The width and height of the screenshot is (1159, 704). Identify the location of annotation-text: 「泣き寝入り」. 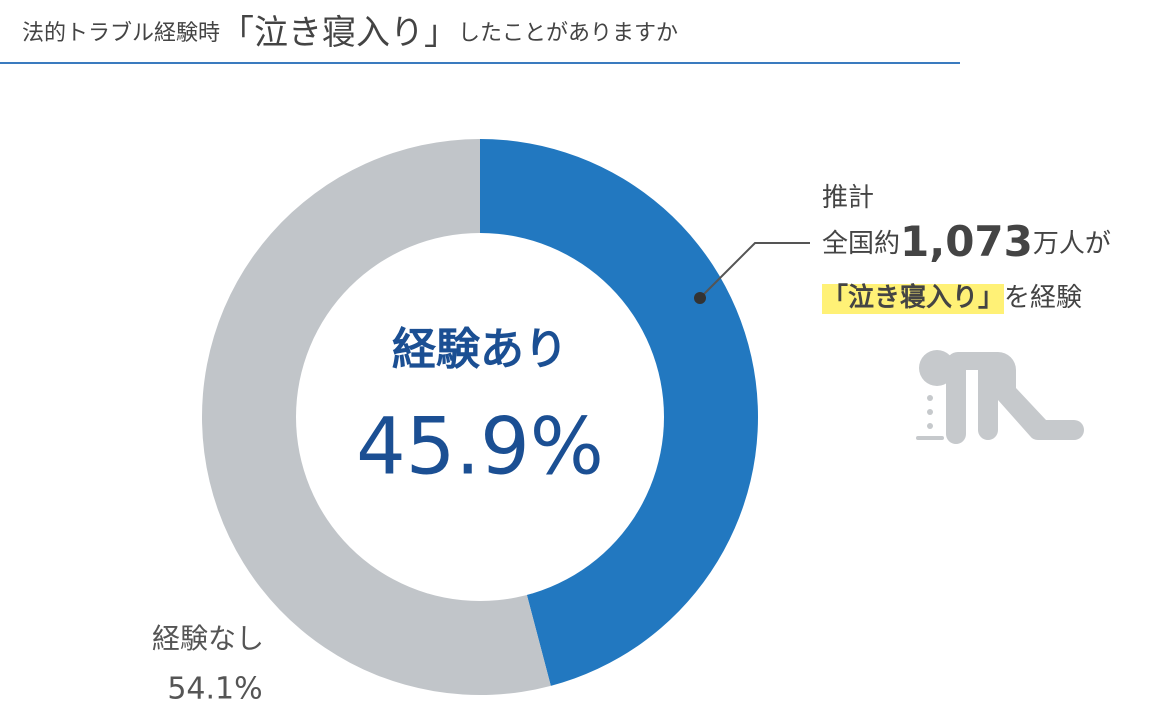
(913, 297).